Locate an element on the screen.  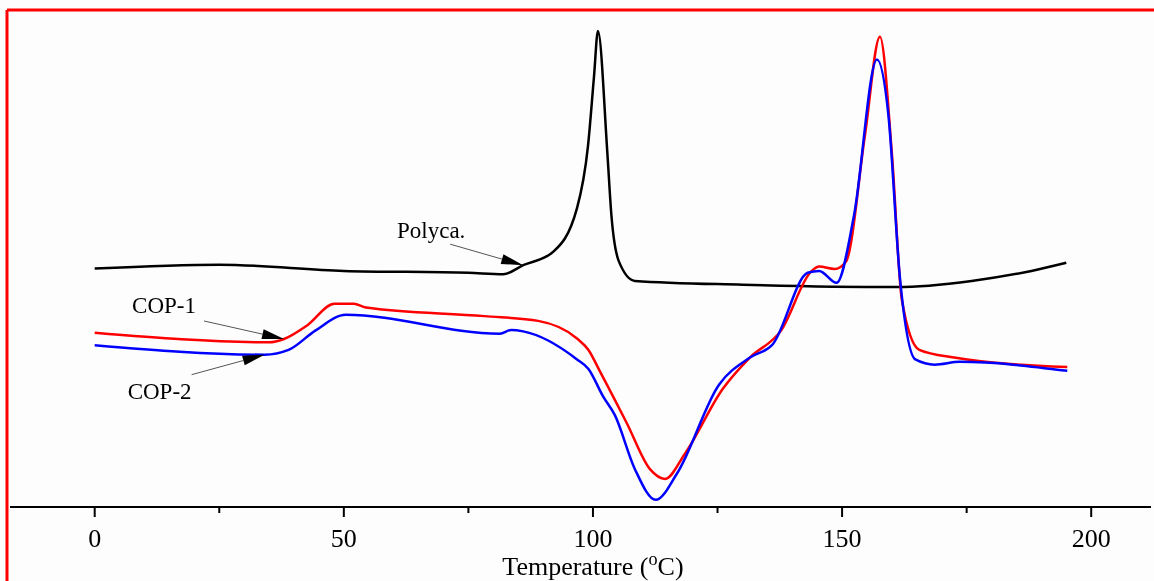
series-label: COP-1 is located at coordinates (164, 305).